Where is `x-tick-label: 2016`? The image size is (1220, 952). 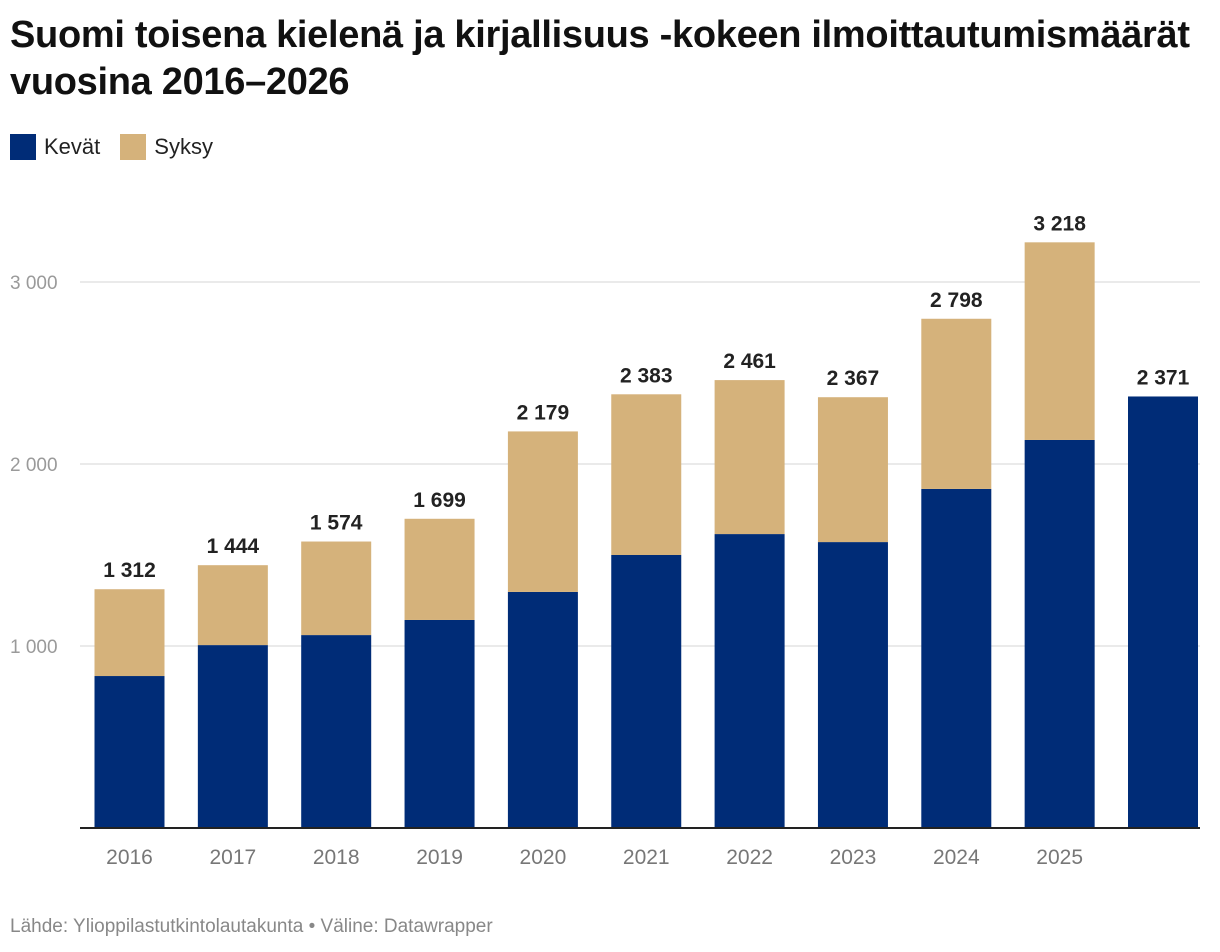 x-tick-label: 2016 is located at coordinates (129, 857).